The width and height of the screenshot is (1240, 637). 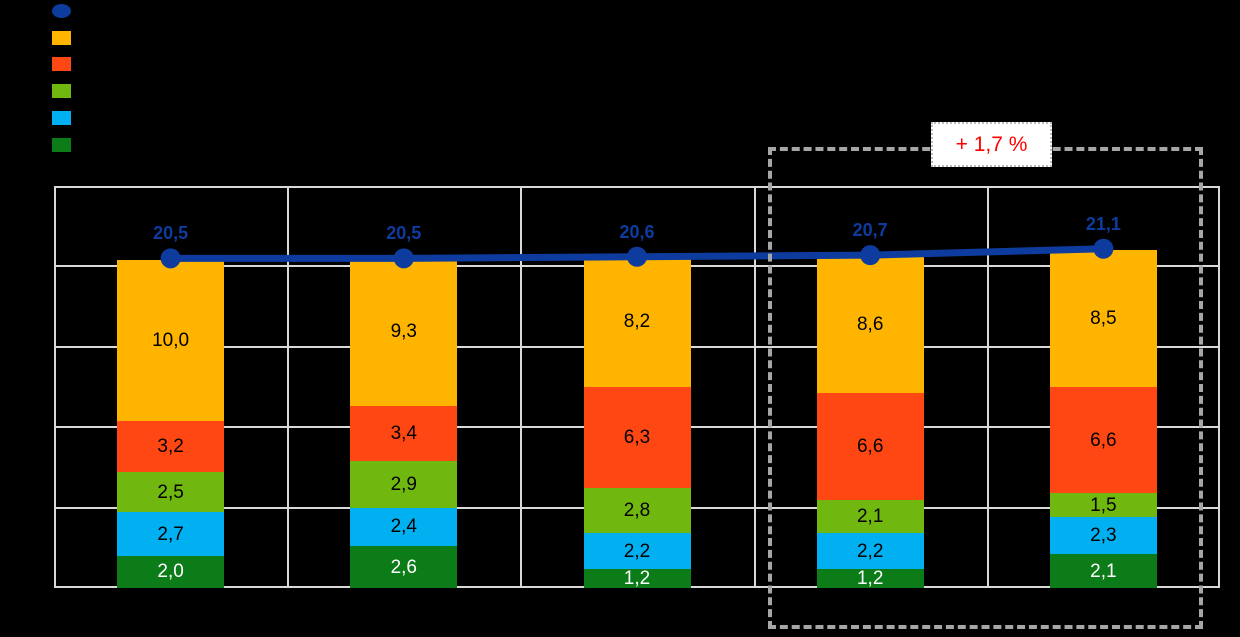 I want to click on bar-segment-lightblue-segment: 2,4, so click(x=404, y=527).